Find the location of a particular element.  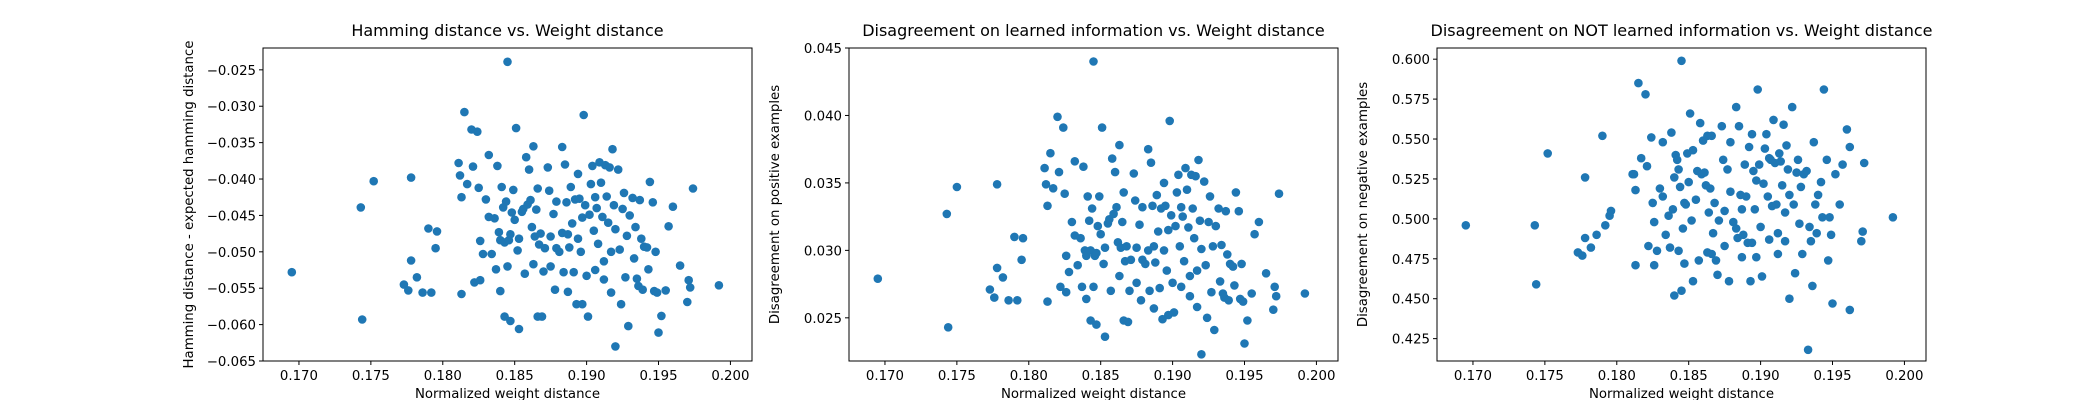

y-tick-label: 0.035 is located at coordinates (823, 184).